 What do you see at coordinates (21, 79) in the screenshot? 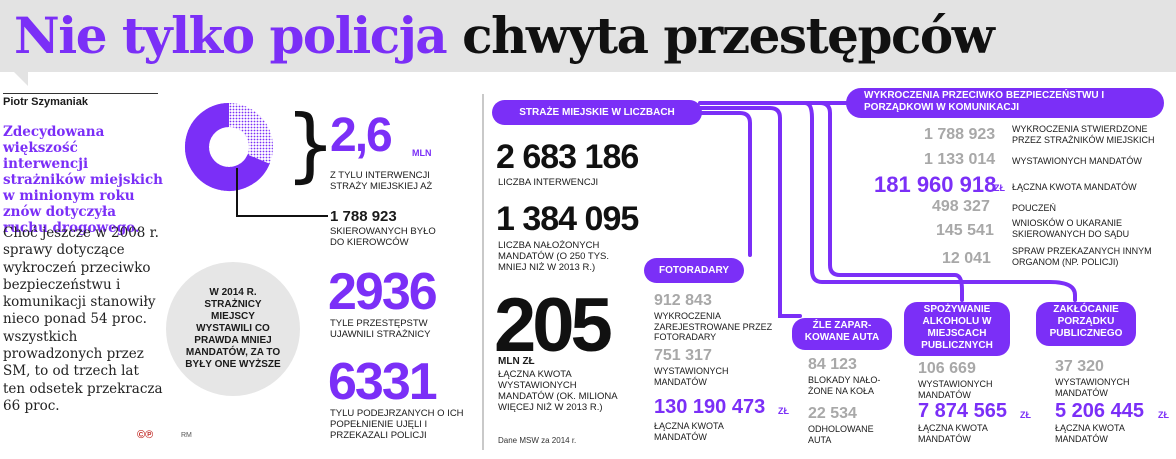
I see `title-notch` at bounding box center [21, 79].